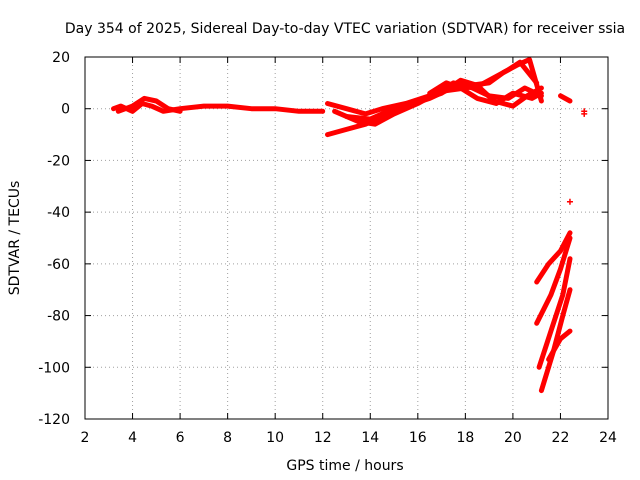  Describe the element at coordinates (54, 239) in the screenshot. I see `y-tick-labels: -120 -100 -80 -60 -40 -20 0 20` at that location.